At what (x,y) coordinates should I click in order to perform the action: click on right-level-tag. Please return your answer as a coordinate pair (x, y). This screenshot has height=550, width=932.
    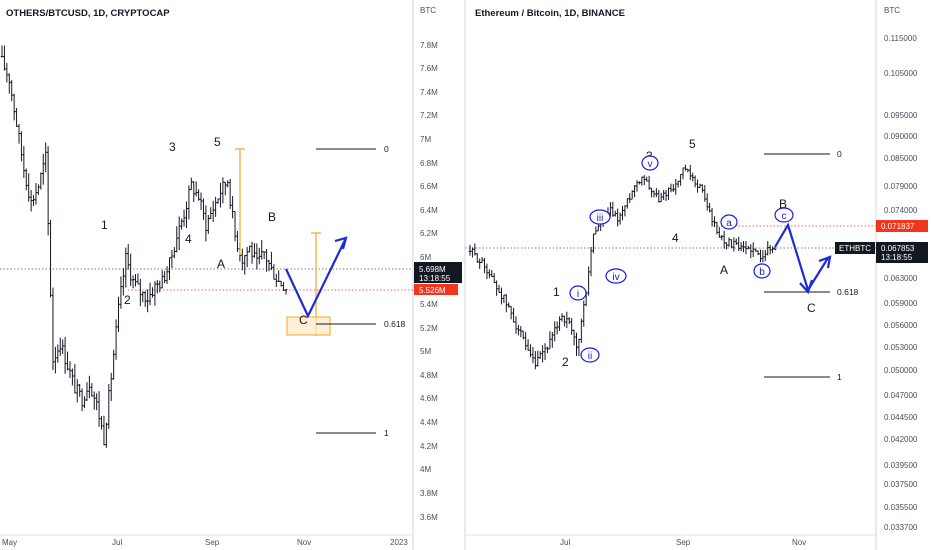
    Looking at the image, I should click on (902, 226).